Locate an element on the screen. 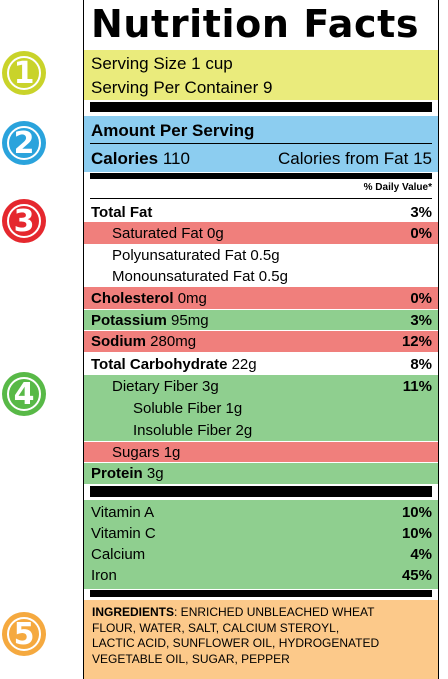  ingredients-line: VEGETABLE OIL, SUGAR, PEPPER is located at coordinates (191, 658).